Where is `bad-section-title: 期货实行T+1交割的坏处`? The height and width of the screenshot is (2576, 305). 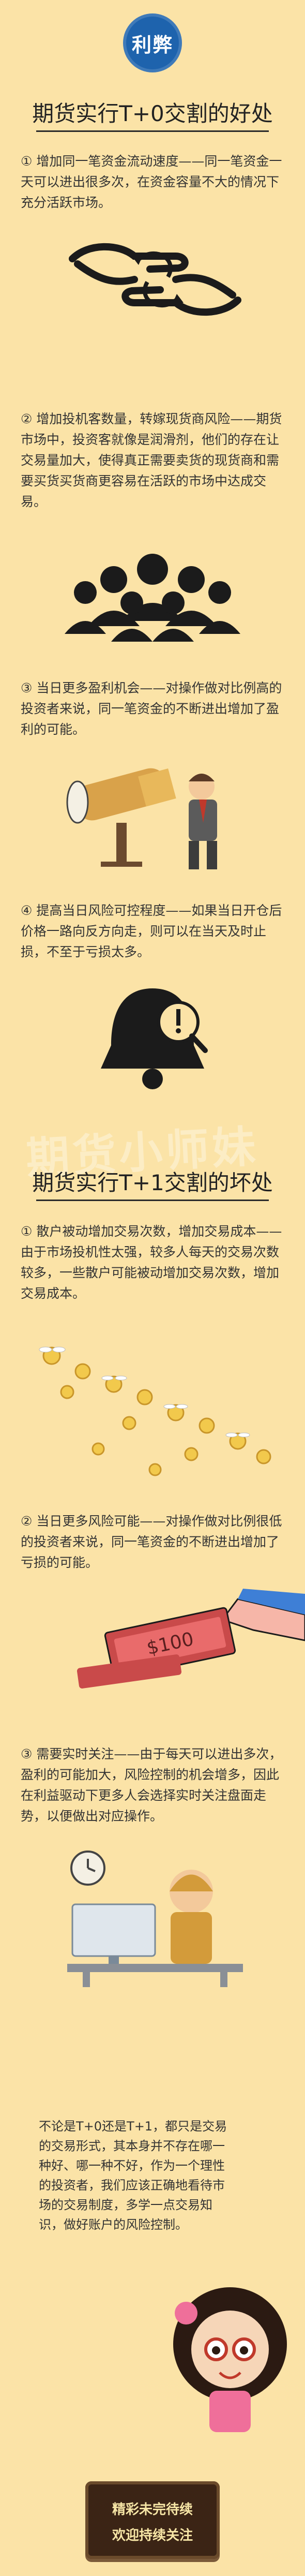
bad-section-title: 期货实行T+1交割的坏处 is located at coordinates (152, 1182).